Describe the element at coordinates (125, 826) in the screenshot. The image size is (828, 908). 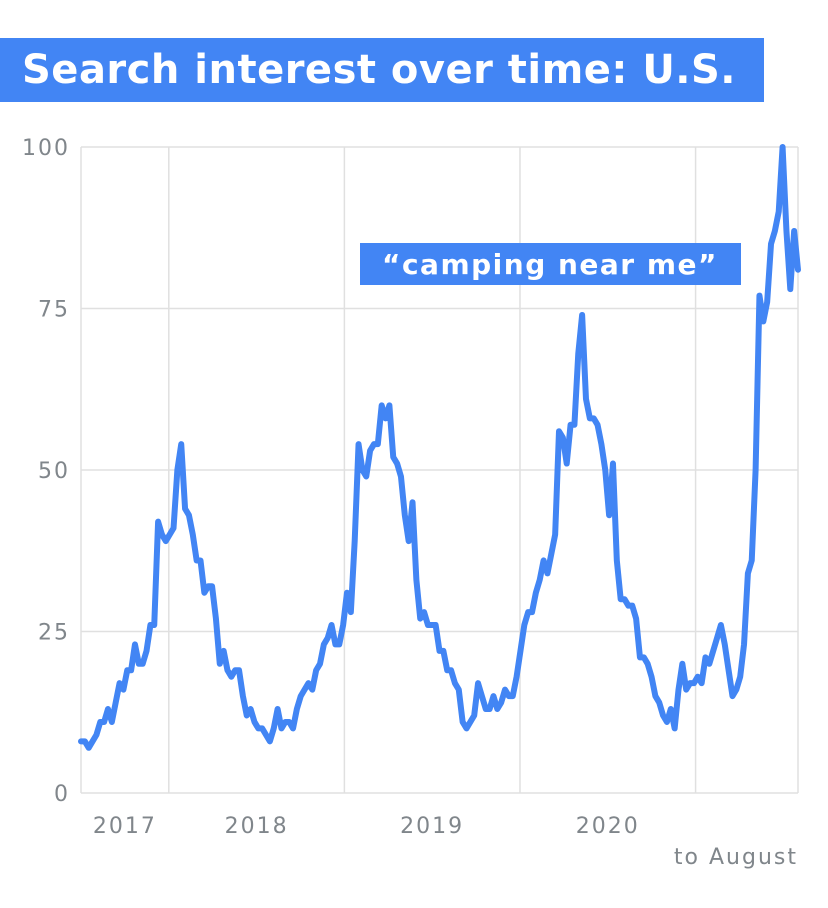
I see `x-tick-label: 2017` at that location.